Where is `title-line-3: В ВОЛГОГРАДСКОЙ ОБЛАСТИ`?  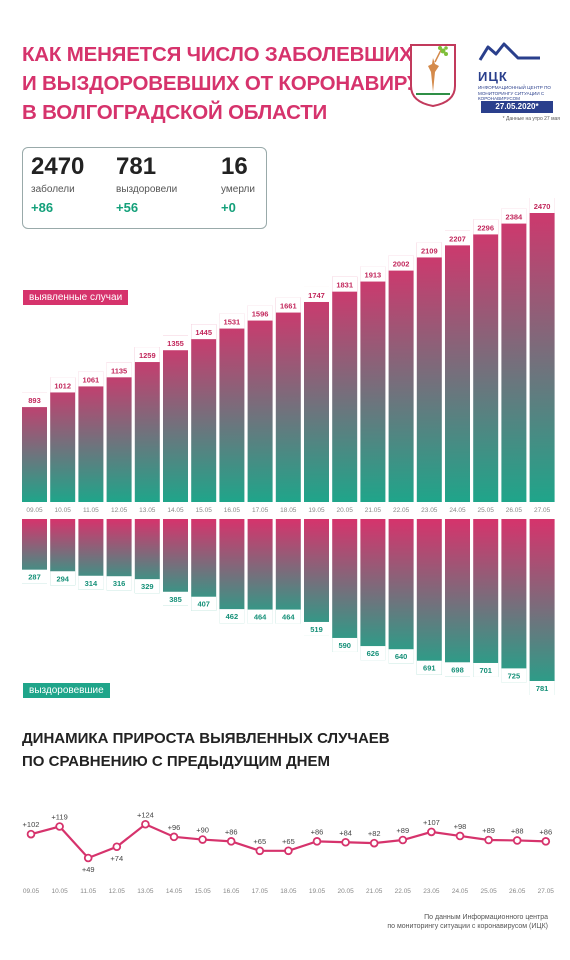 title-line-3: В ВОЛГОГРАДСКОЙ ОБЛАСТИ is located at coordinates (175, 112).